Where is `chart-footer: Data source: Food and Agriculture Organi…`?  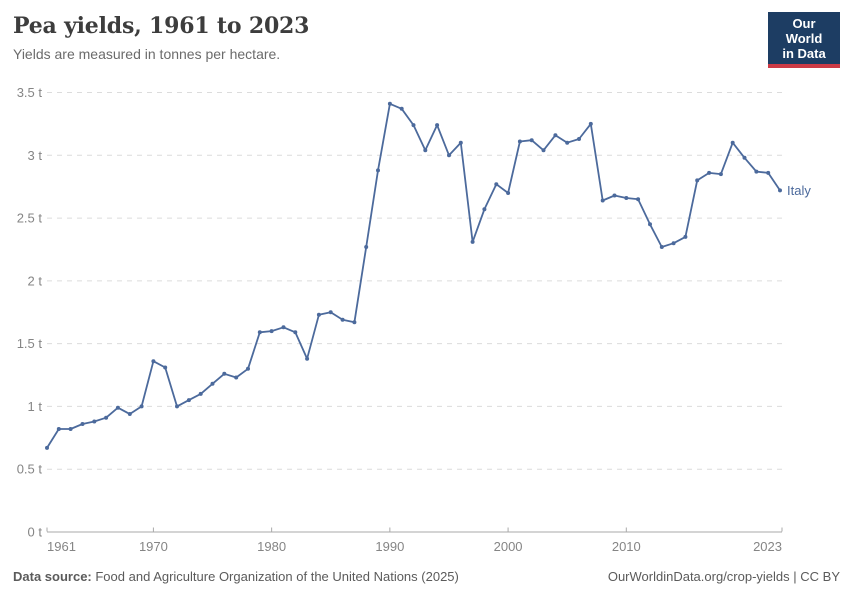 chart-footer: Data source: Food and Agriculture Organi… is located at coordinates (426, 576).